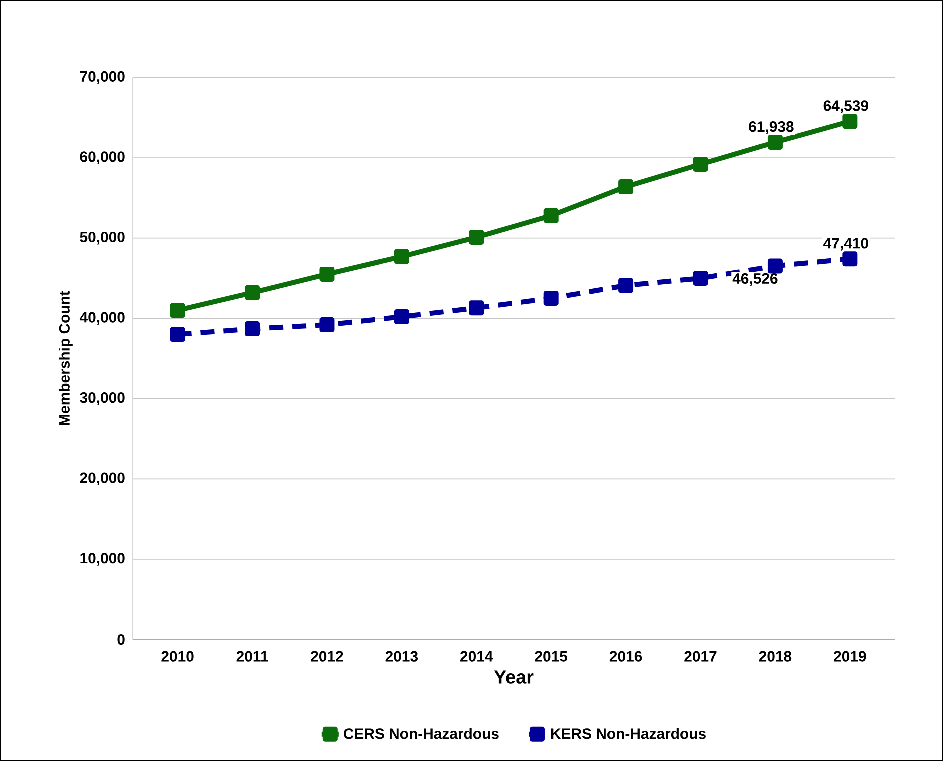  What do you see at coordinates (846, 244) in the screenshot?
I see `data-label: 47,410` at bounding box center [846, 244].